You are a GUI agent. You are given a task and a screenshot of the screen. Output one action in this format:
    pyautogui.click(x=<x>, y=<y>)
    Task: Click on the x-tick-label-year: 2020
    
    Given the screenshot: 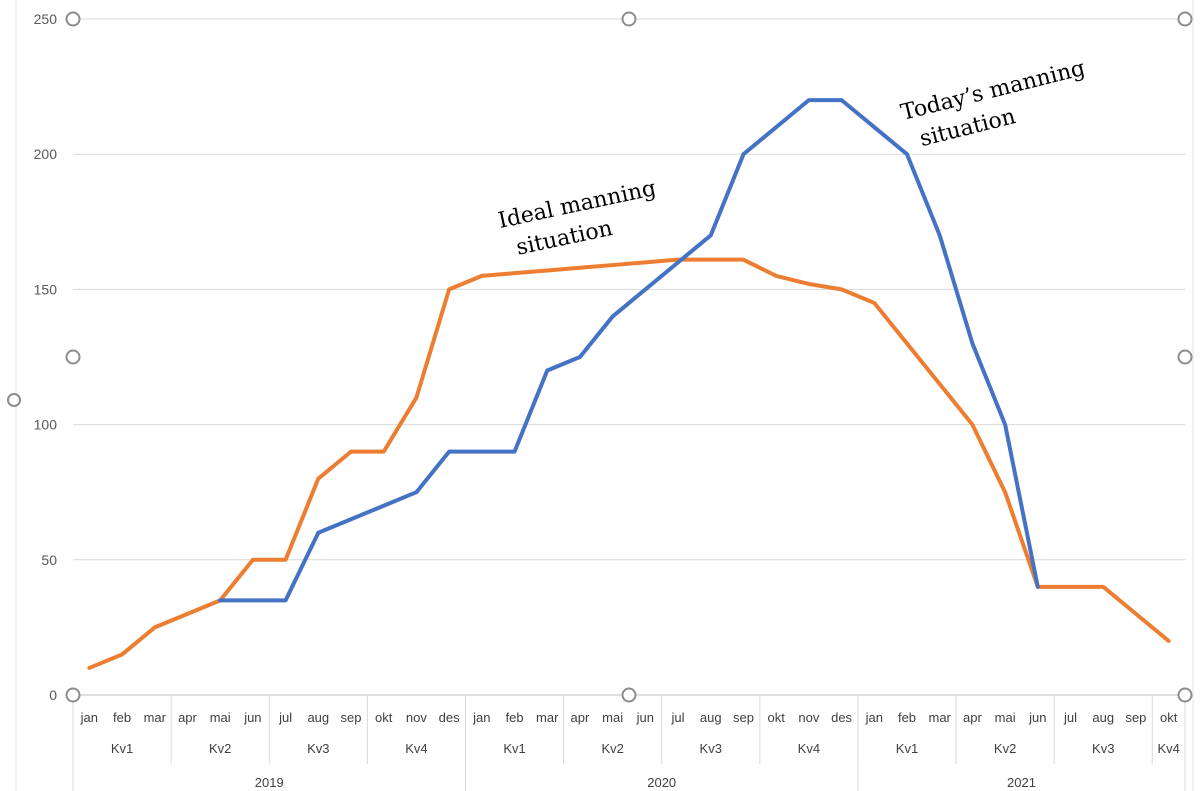 What is the action you would take?
    pyautogui.click(x=661, y=782)
    